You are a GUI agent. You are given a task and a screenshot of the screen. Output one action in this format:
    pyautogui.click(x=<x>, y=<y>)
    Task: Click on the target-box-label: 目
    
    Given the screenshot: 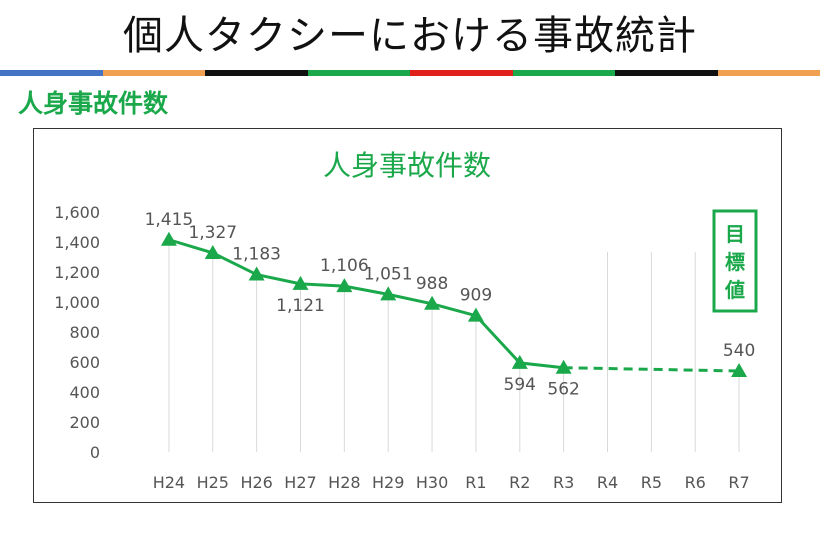 What is the action you would take?
    pyautogui.click(x=735, y=234)
    